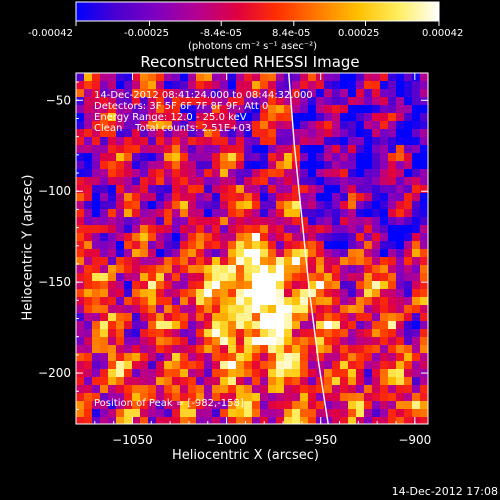 The height and width of the screenshot is (500, 500). Describe the element at coordinates (169, 403) in the screenshot. I see `annotation-peak-position: Position of Peak = [-982,-158]` at that location.